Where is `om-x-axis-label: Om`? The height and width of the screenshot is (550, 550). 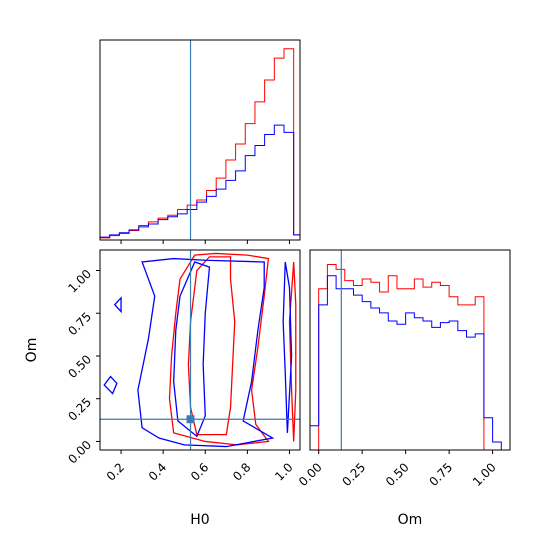
om-x-axis-label: Om is located at coordinates (410, 520).